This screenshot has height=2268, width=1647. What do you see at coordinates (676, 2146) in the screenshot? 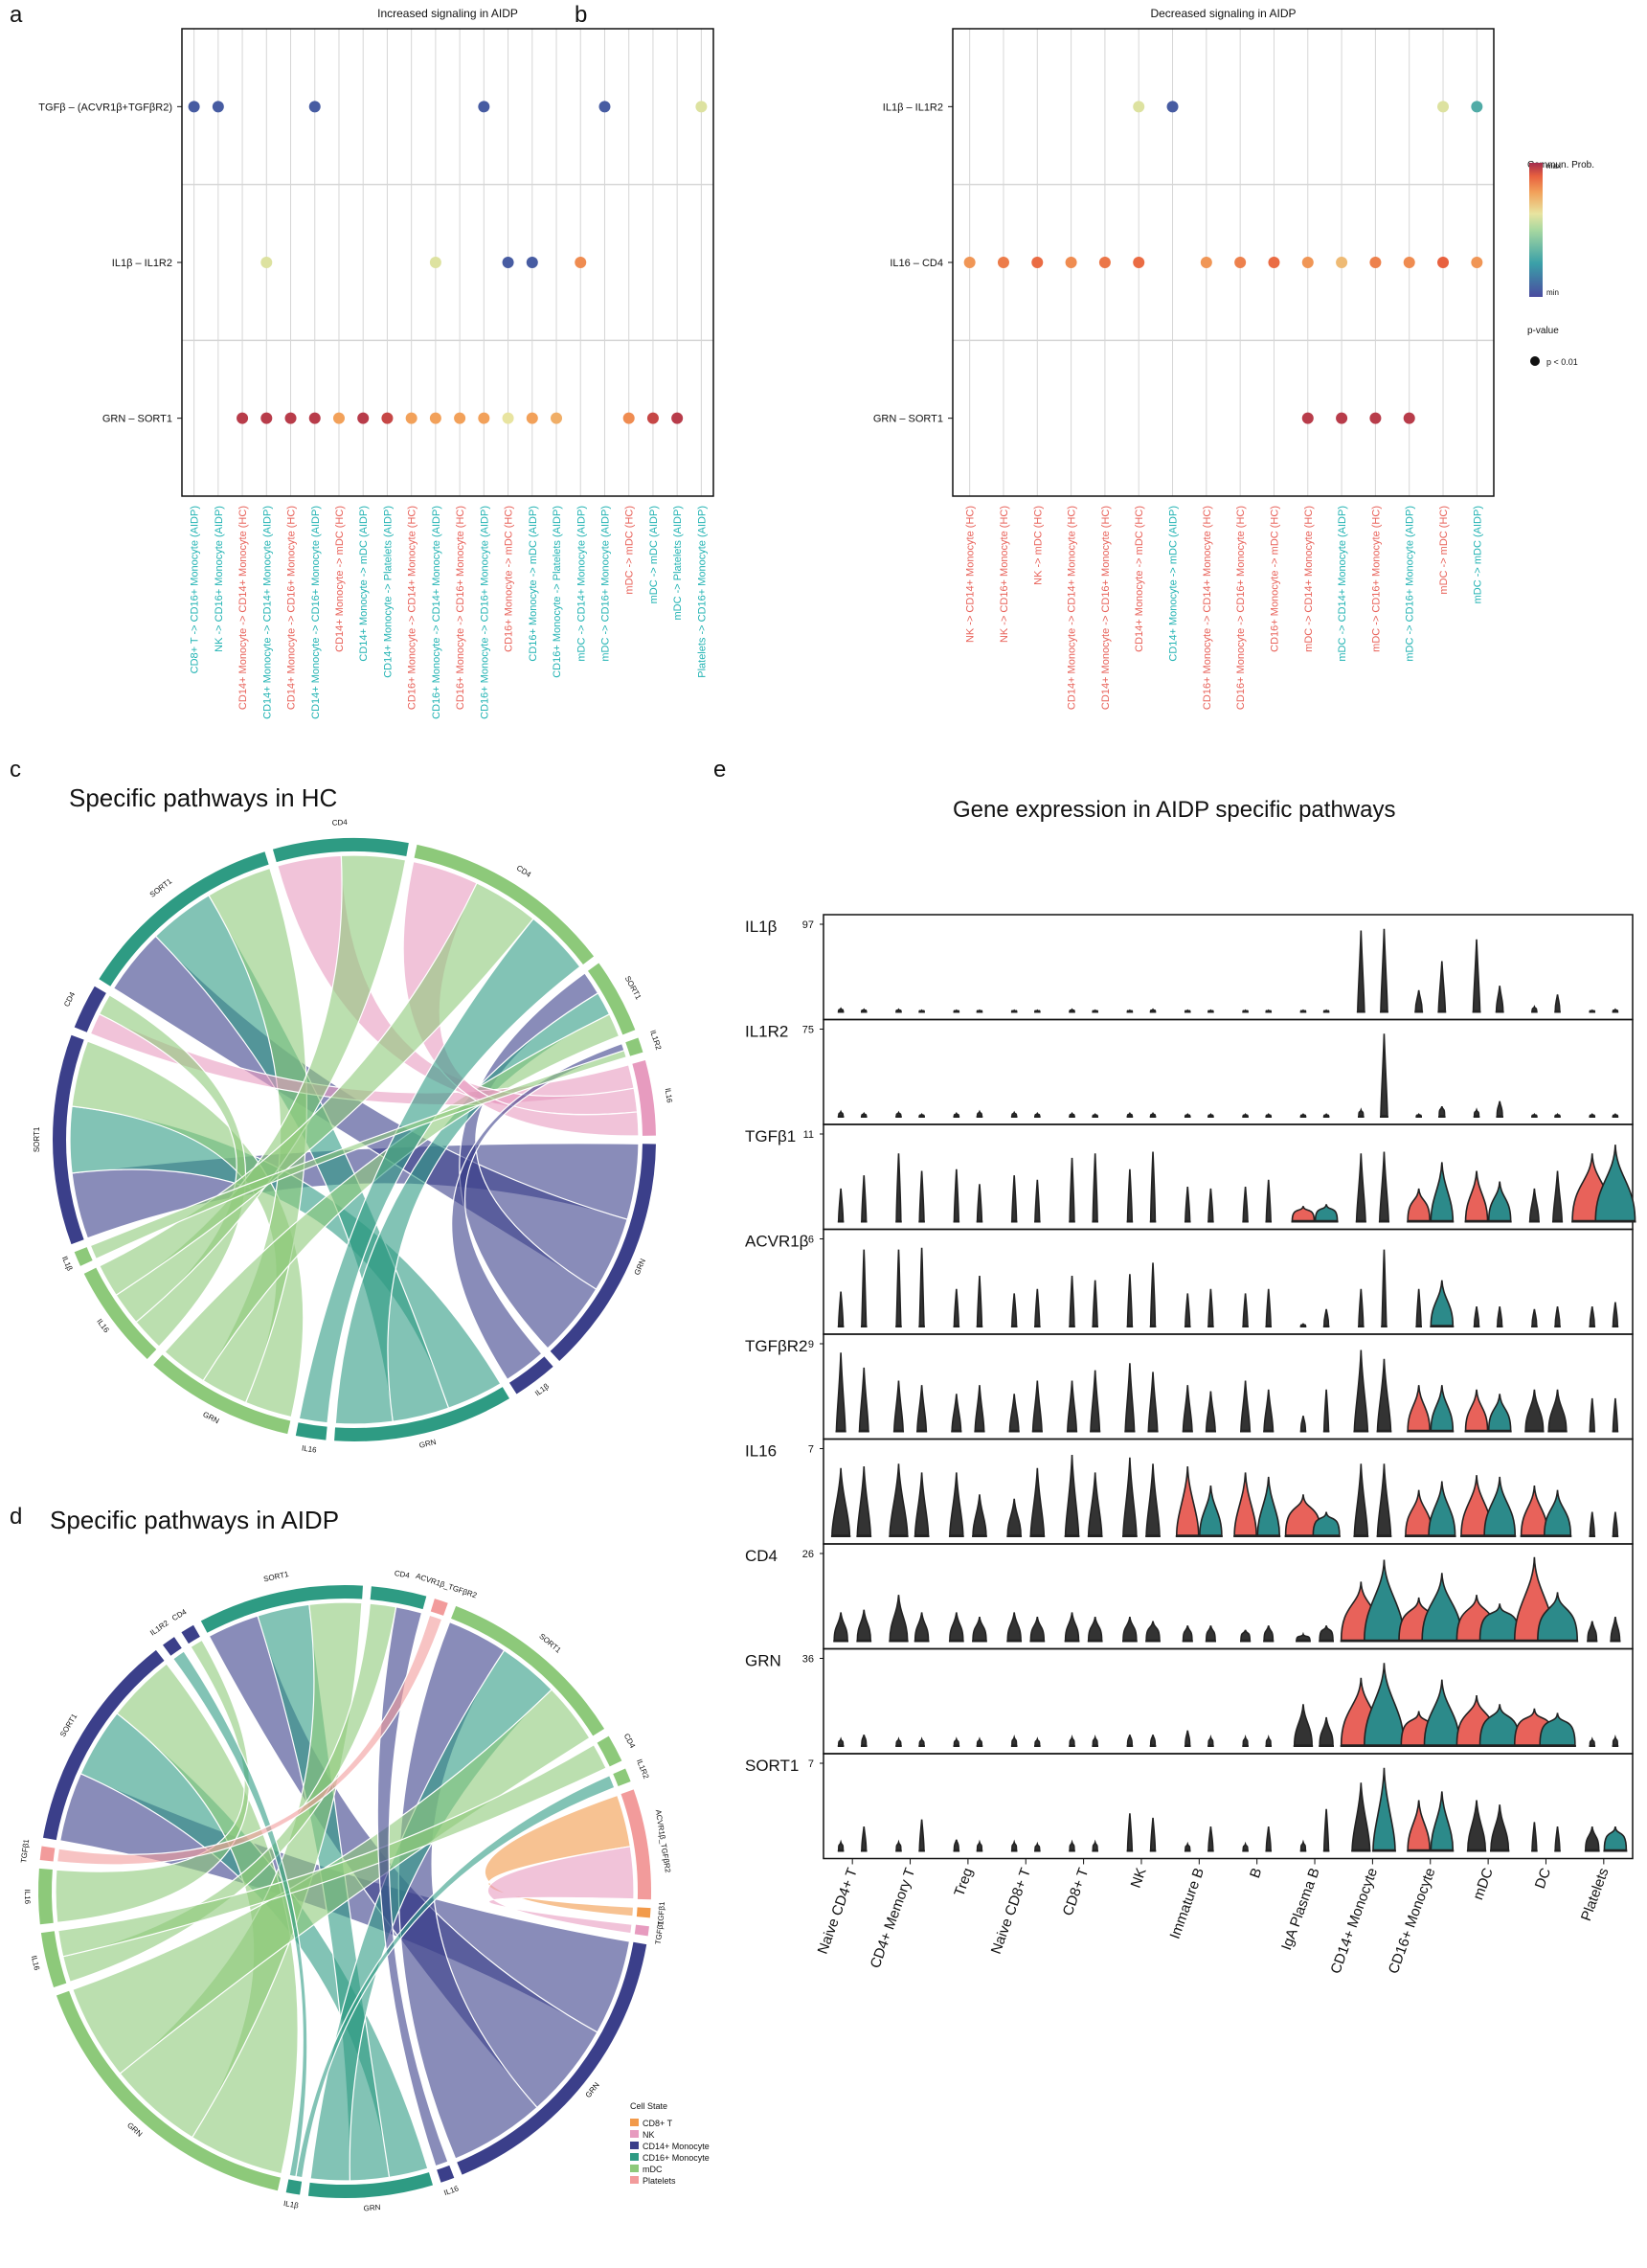
I see `legend-item: CD14+ Monocyte` at bounding box center [676, 2146].